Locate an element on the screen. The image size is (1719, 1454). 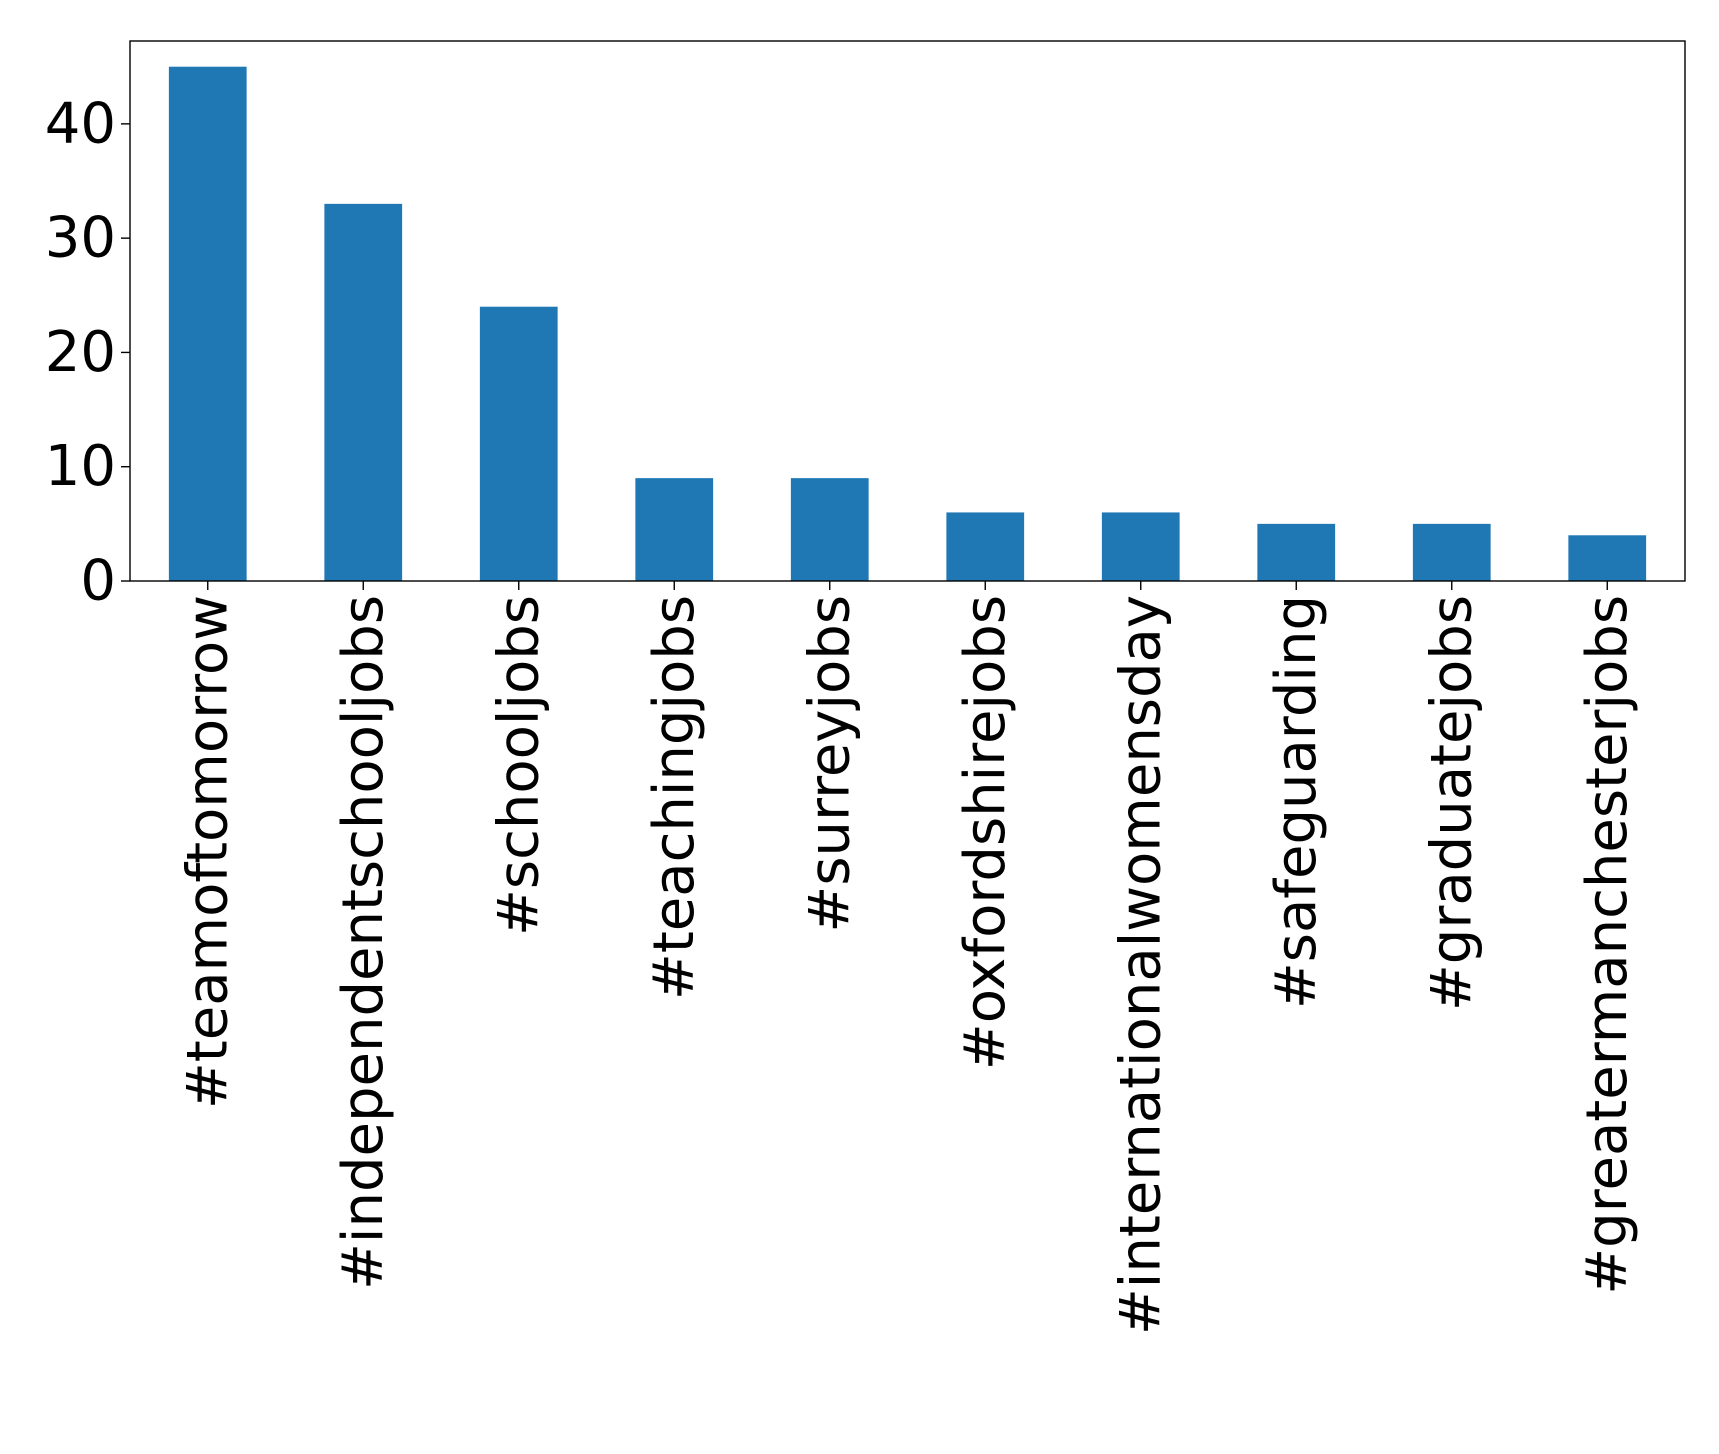
x-tick-label-teamoftomorrow: #teamoftomorrow is located at coordinates (207, 852).